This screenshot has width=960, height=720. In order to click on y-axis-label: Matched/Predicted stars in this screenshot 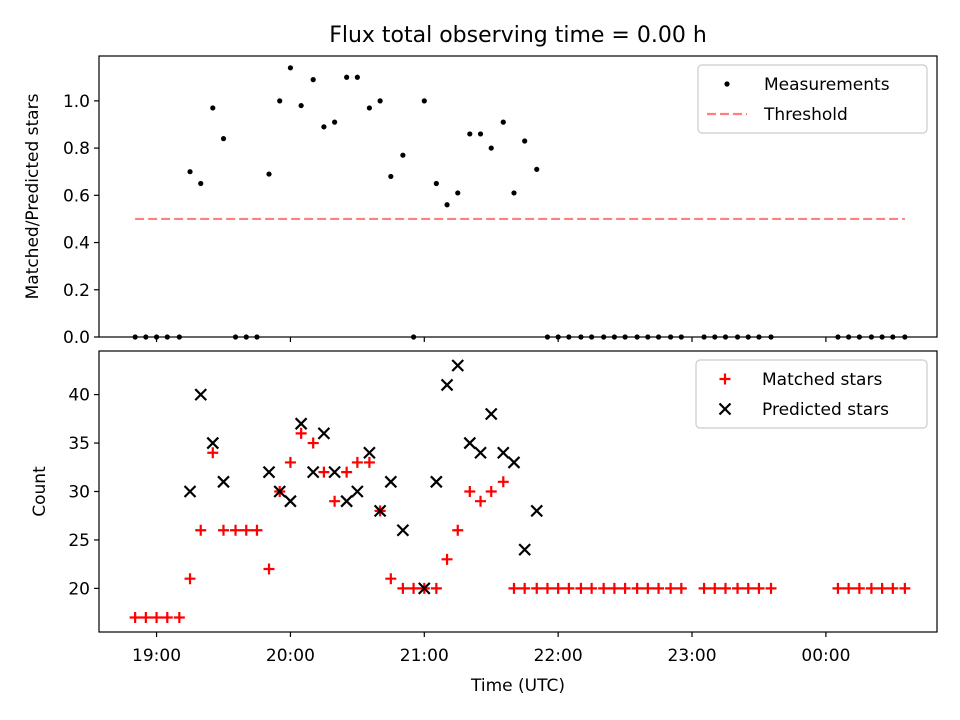, I will do `click(33, 196)`.